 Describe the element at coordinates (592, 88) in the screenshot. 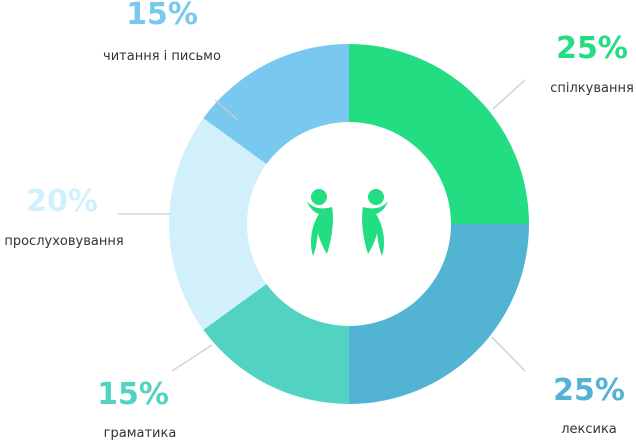

I see `data-label-category: спілкування` at that location.